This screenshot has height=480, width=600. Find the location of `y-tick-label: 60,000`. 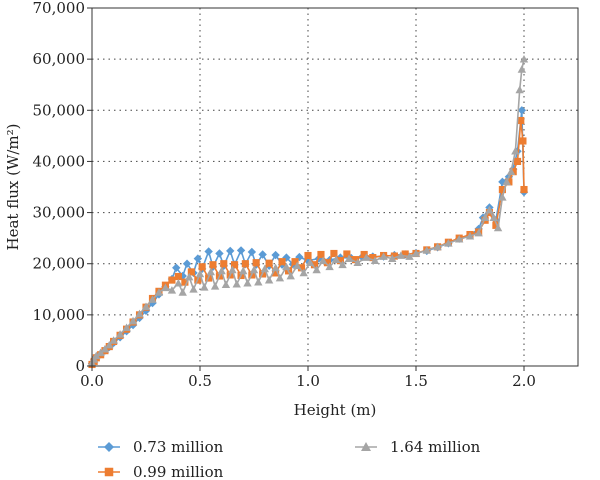

y-tick-label: 60,000 is located at coordinates (59, 59).